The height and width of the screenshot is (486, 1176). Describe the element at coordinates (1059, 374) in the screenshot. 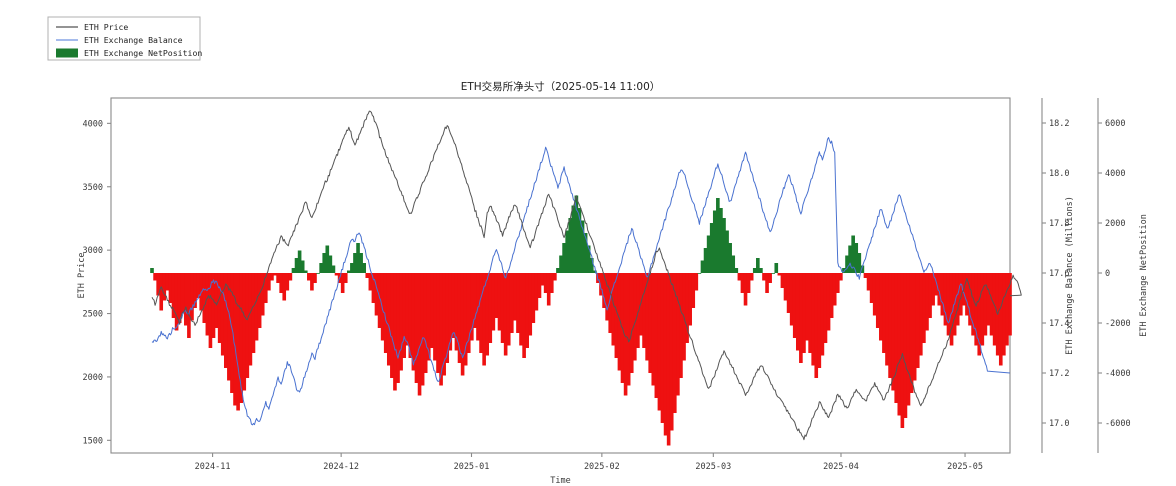

I see `ytick-label-balance: 17.2` at that location.